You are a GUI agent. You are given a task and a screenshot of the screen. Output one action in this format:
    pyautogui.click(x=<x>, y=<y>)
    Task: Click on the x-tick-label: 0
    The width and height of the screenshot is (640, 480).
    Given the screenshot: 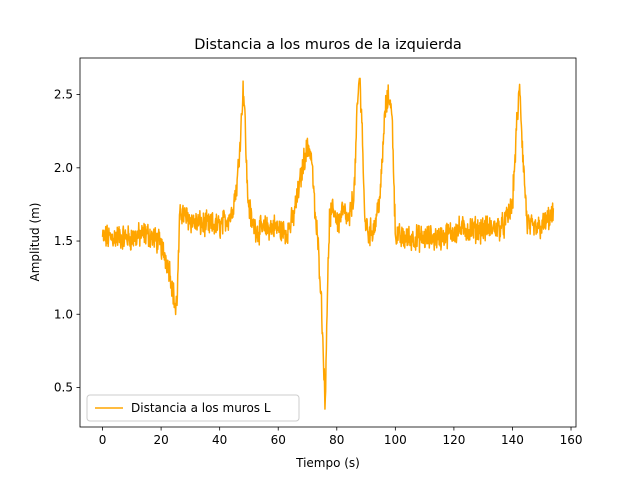 What is the action you would take?
    pyautogui.click(x=103, y=440)
    